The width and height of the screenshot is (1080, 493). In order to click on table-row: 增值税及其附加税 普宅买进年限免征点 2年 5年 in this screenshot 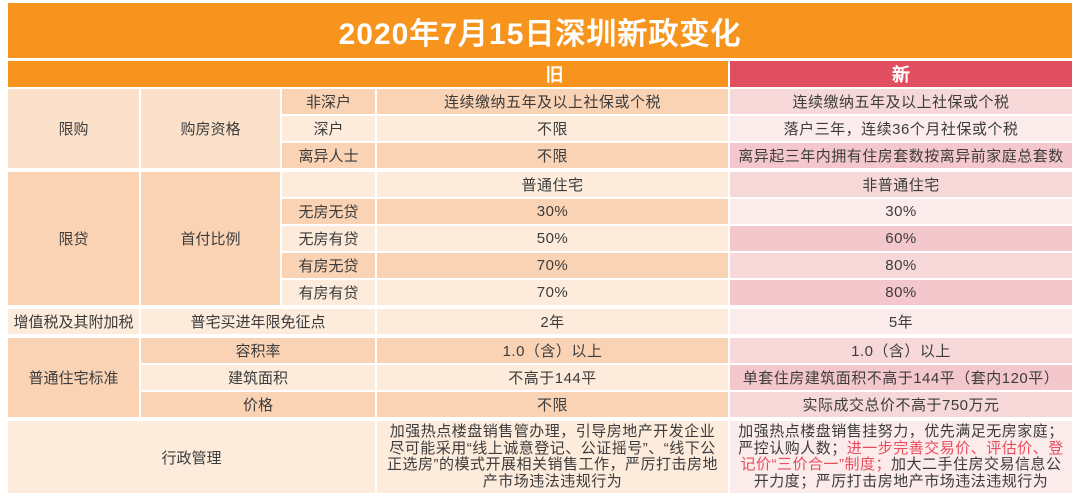, I will do `click(540, 321)`.